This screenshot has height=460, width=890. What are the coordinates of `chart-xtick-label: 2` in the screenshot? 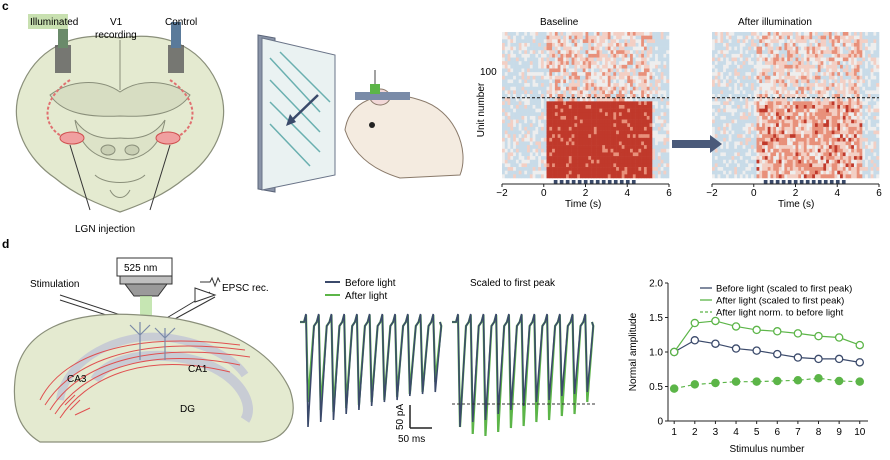 It's located at (695, 432).